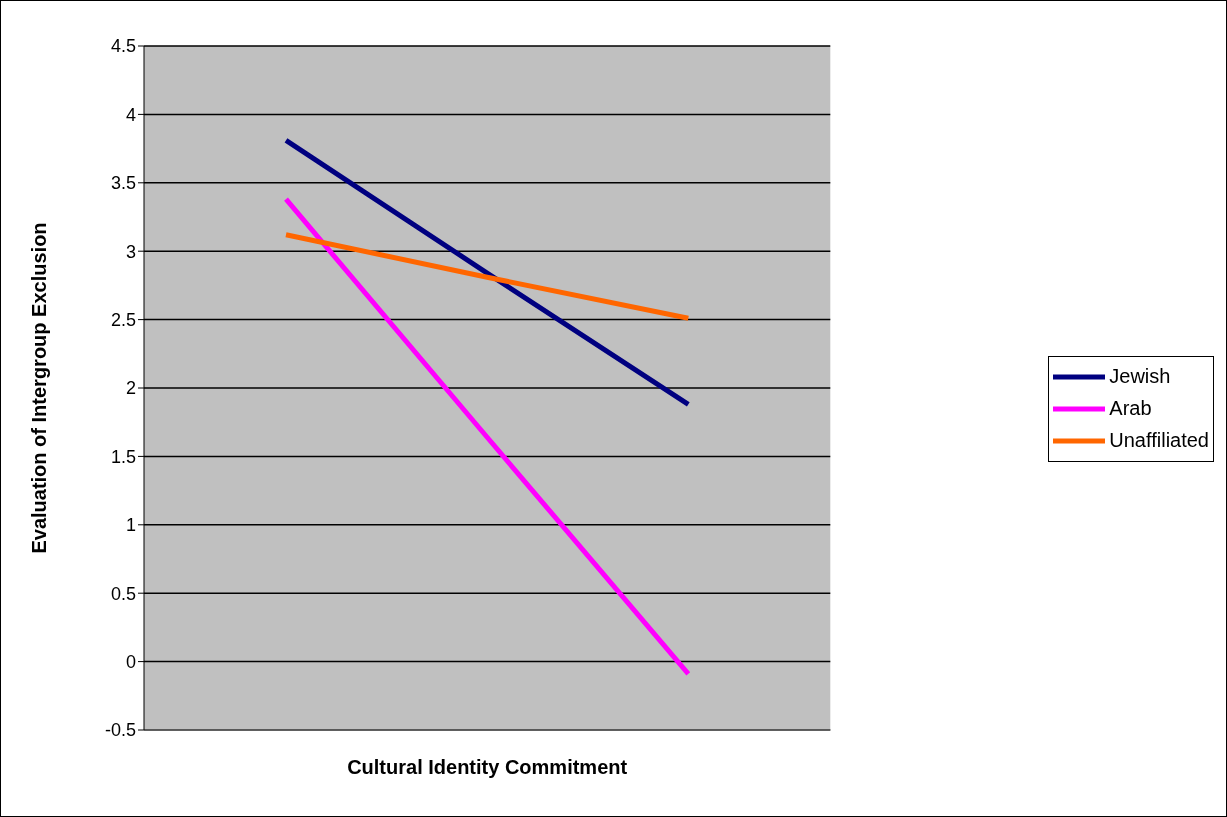  What do you see at coordinates (1130, 408) in the screenshot?
I see `legend-label: Arab` at bounding box center [1130, 408].